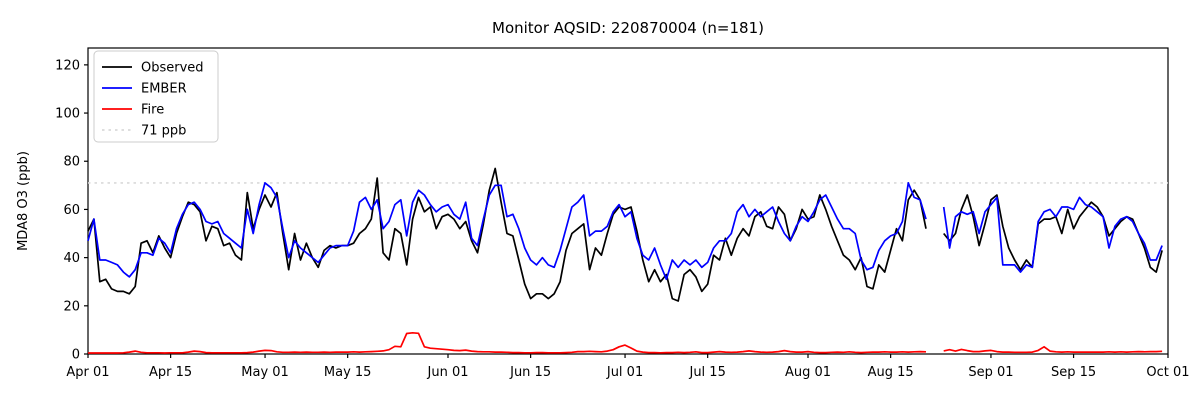  Describe the element at coordinates (530, 372) in the screenshot. I see `x-tick-label: Jun 15` at that location.